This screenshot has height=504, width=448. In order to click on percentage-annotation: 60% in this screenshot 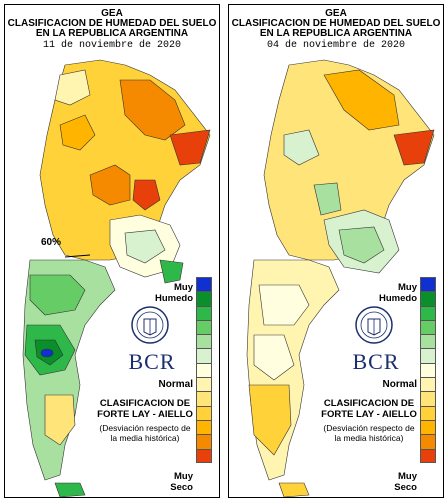, I will do `click(51, 242)`.